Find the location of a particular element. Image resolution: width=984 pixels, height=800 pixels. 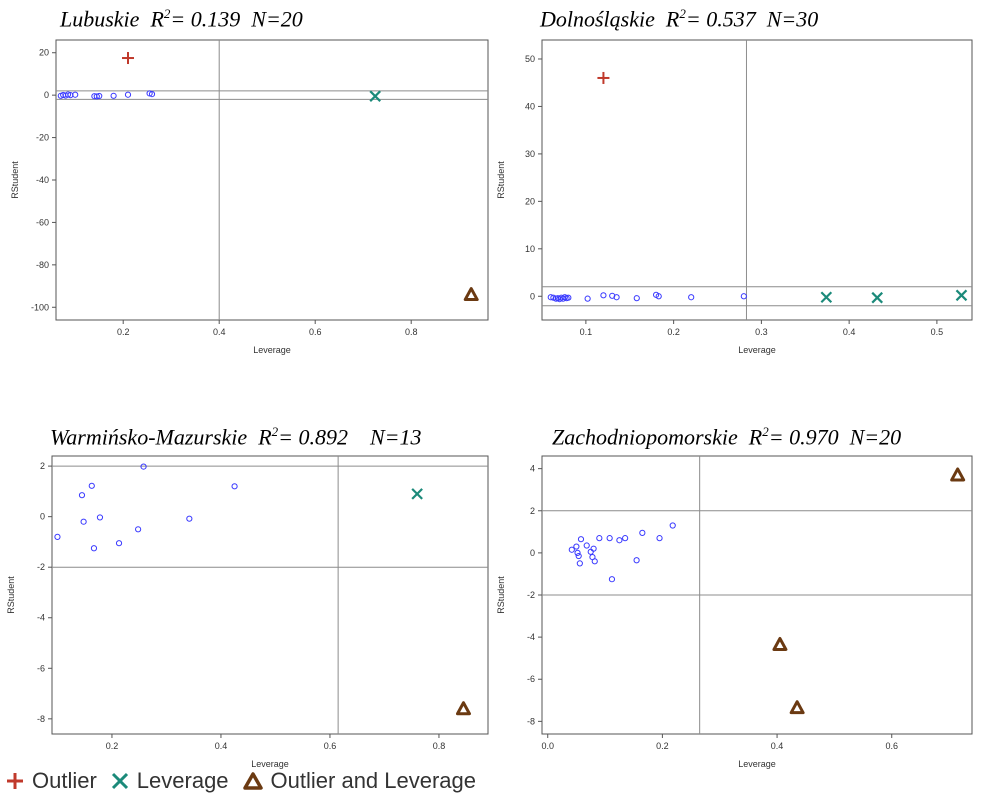

legend-label-leverage: Leverage is located at coordinates (182, 780).